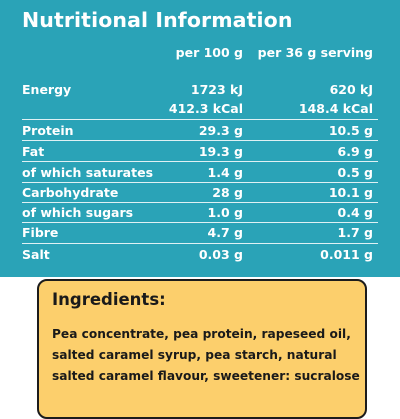 This screenshot has height=419, width=400. What do you see at coordinates (78, 212) in the screenshot?
I see `nutrient-label: of which sugars` at bounding box center [78, 212].